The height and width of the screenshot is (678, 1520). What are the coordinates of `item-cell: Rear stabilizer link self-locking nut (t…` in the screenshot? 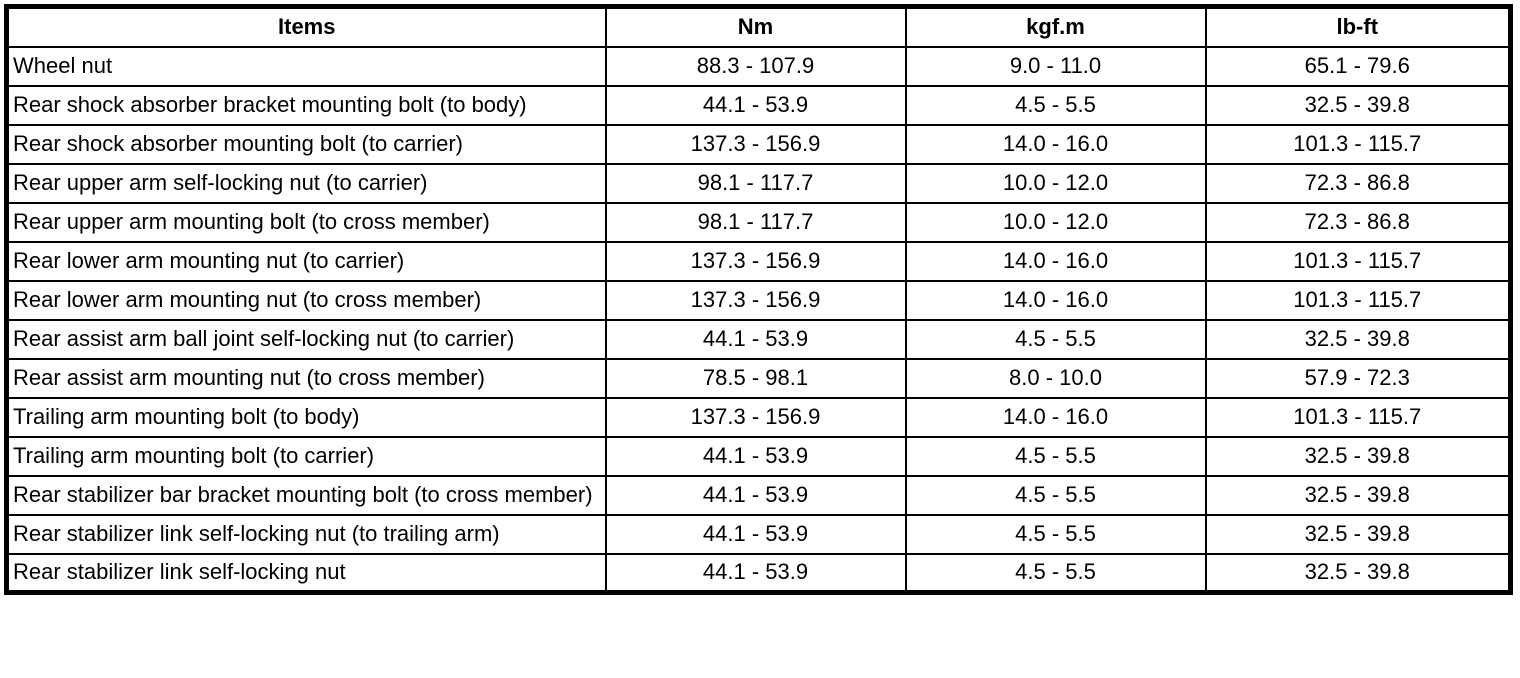 It's located at (306, 534).